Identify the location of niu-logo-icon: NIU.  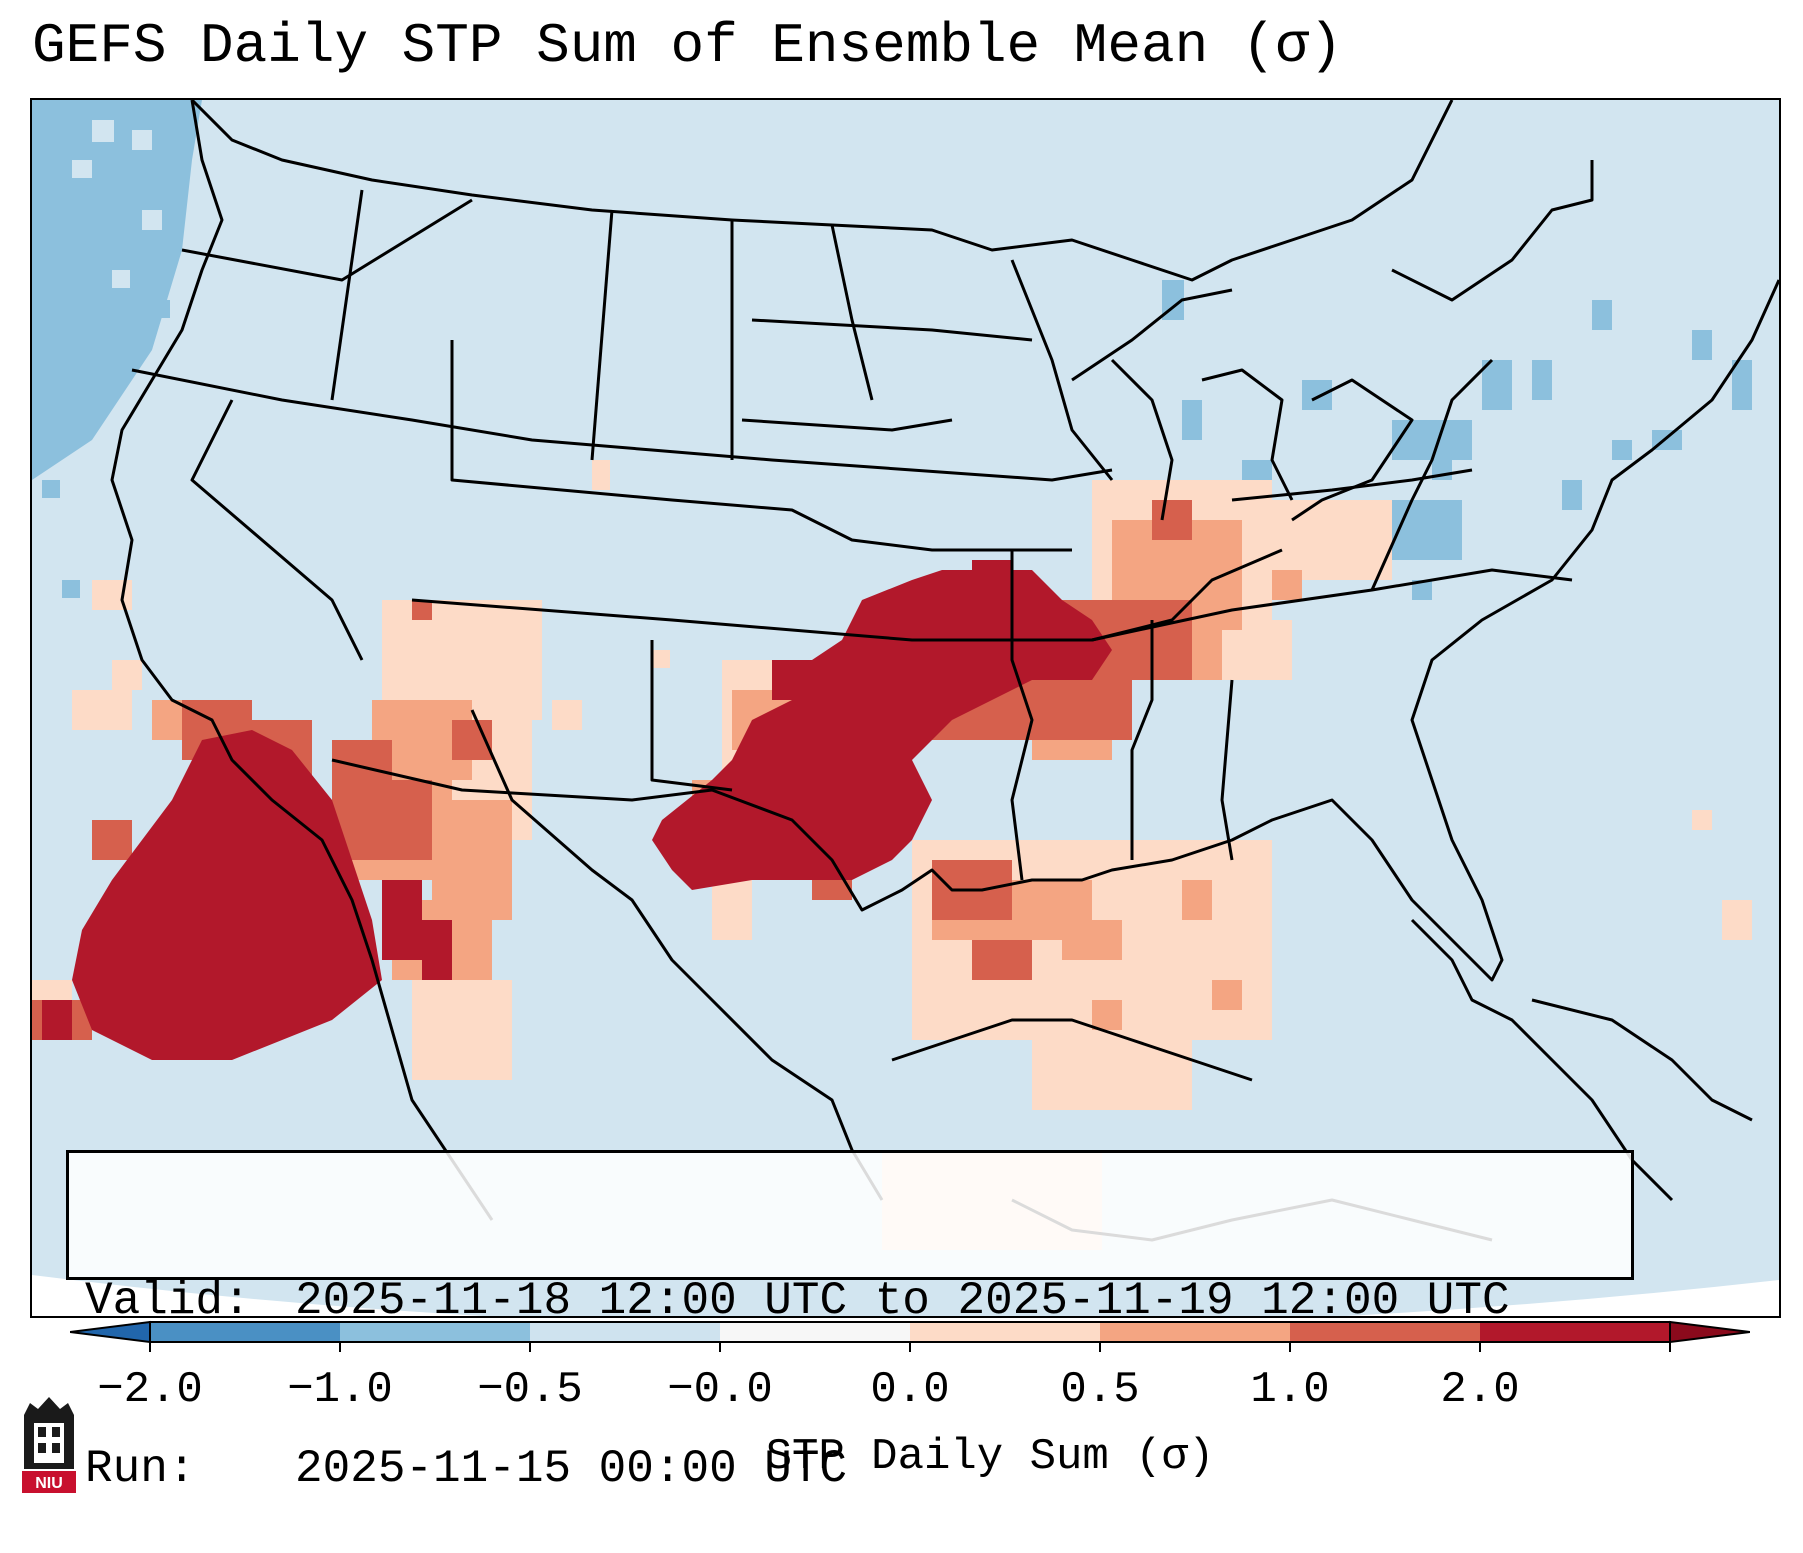
(49, 1445).